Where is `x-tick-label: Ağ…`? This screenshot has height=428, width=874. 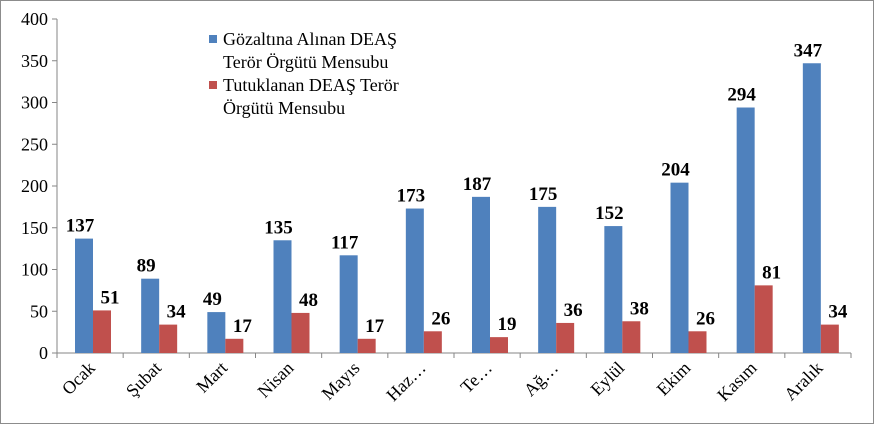 x-tick-label: Ağ… is located at coordinates (541, 379).